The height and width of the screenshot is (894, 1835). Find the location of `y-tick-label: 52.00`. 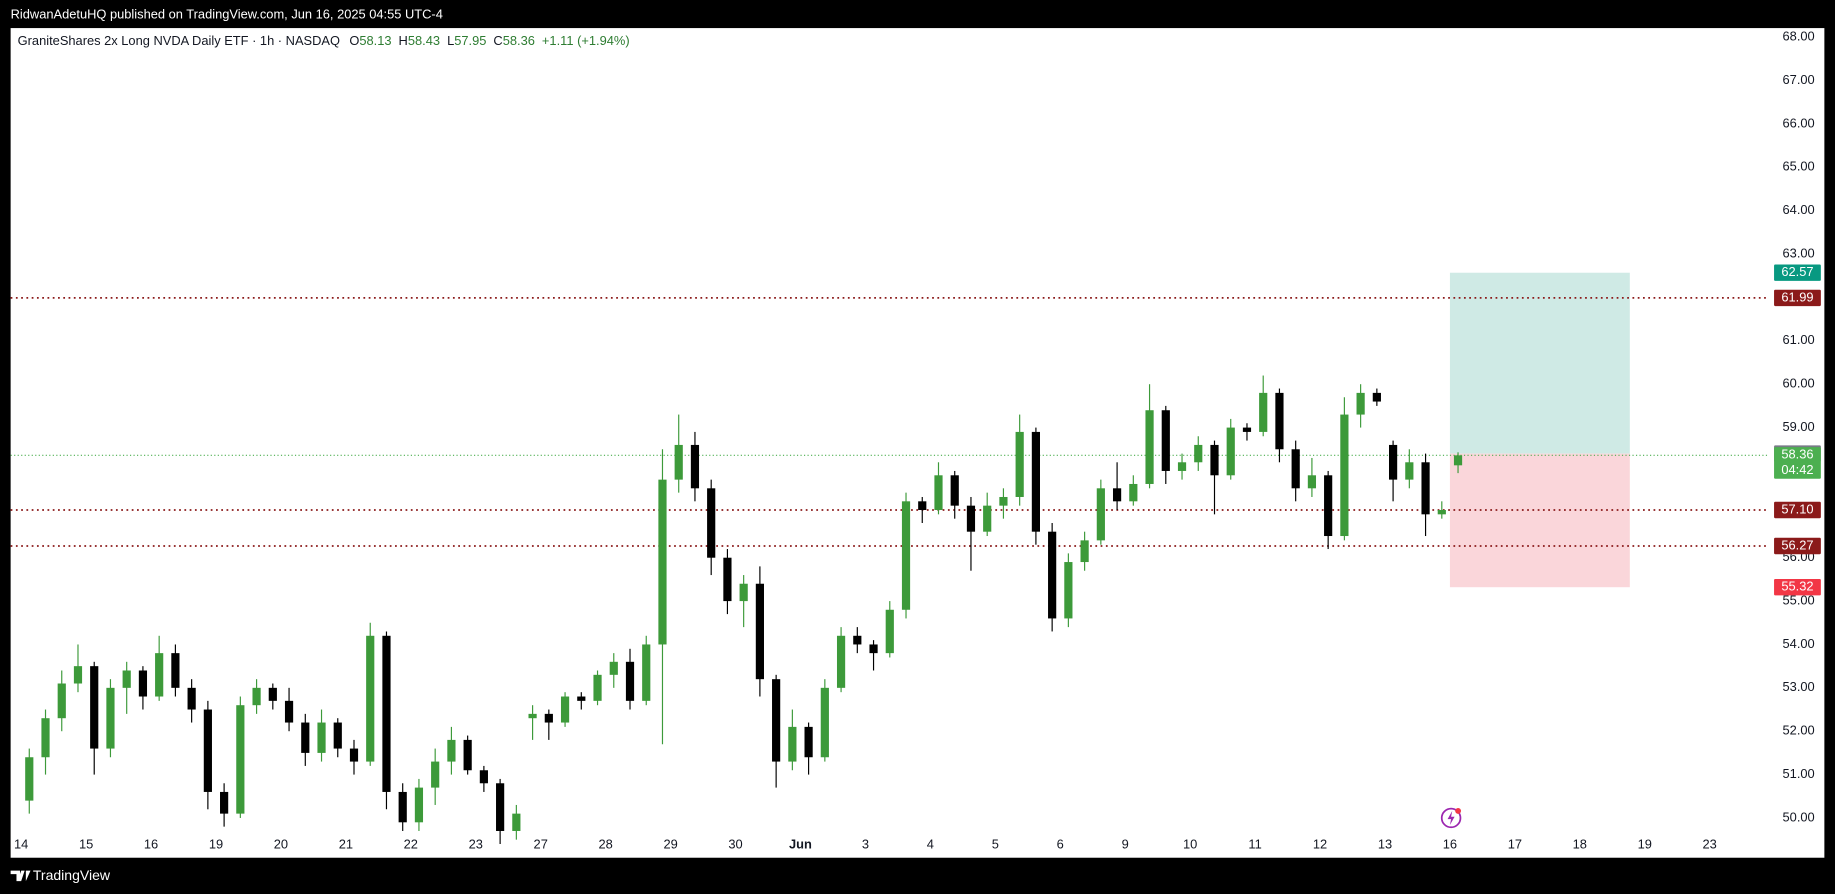

y-tick-label: 52.00 is located at coordinates (1799, 730).